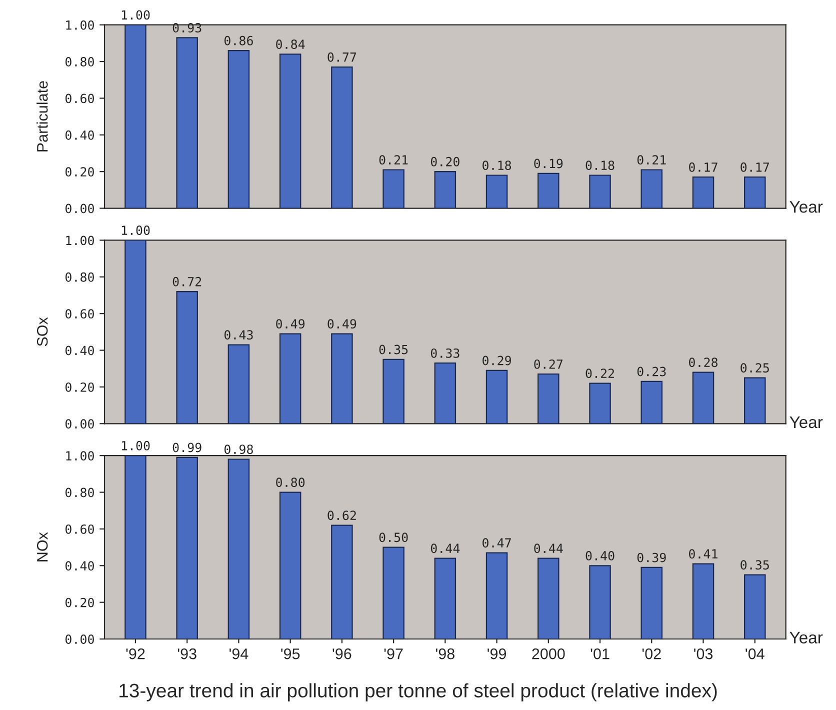 The width and height of the screenshot is (836, 710). What do you see at coordinates (600, 555) in the screenshot?
I see `data-label: 0.40` at bounding box center [600, 555].